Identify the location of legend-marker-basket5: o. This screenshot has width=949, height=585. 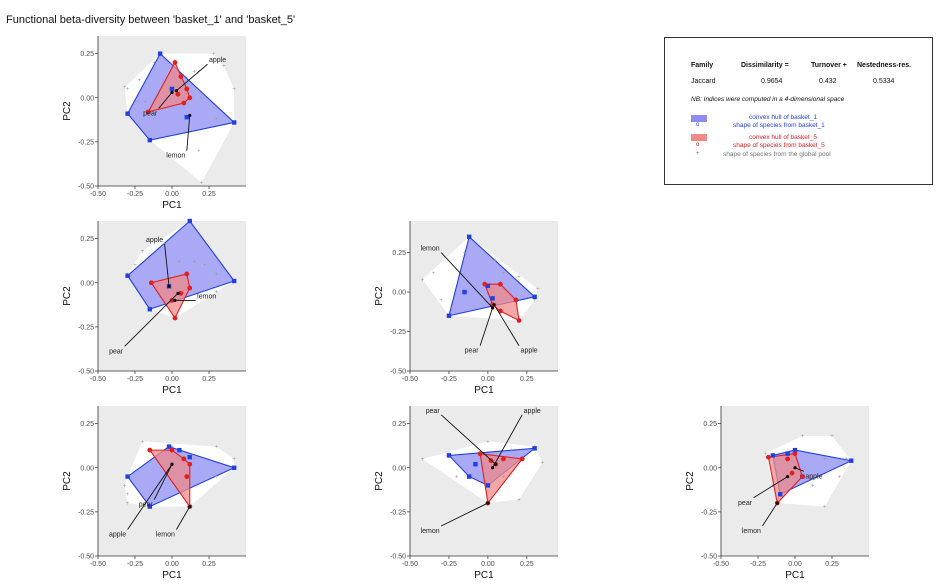
(698, 145).